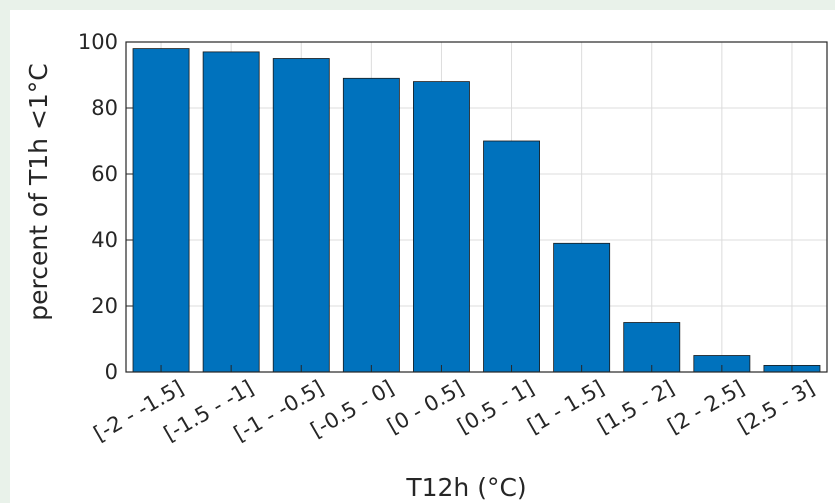 The image size is (835, 503). Describe the element at coordinates (104, 108) in the screenshot. I see `y-tick-label: 80` at that location.